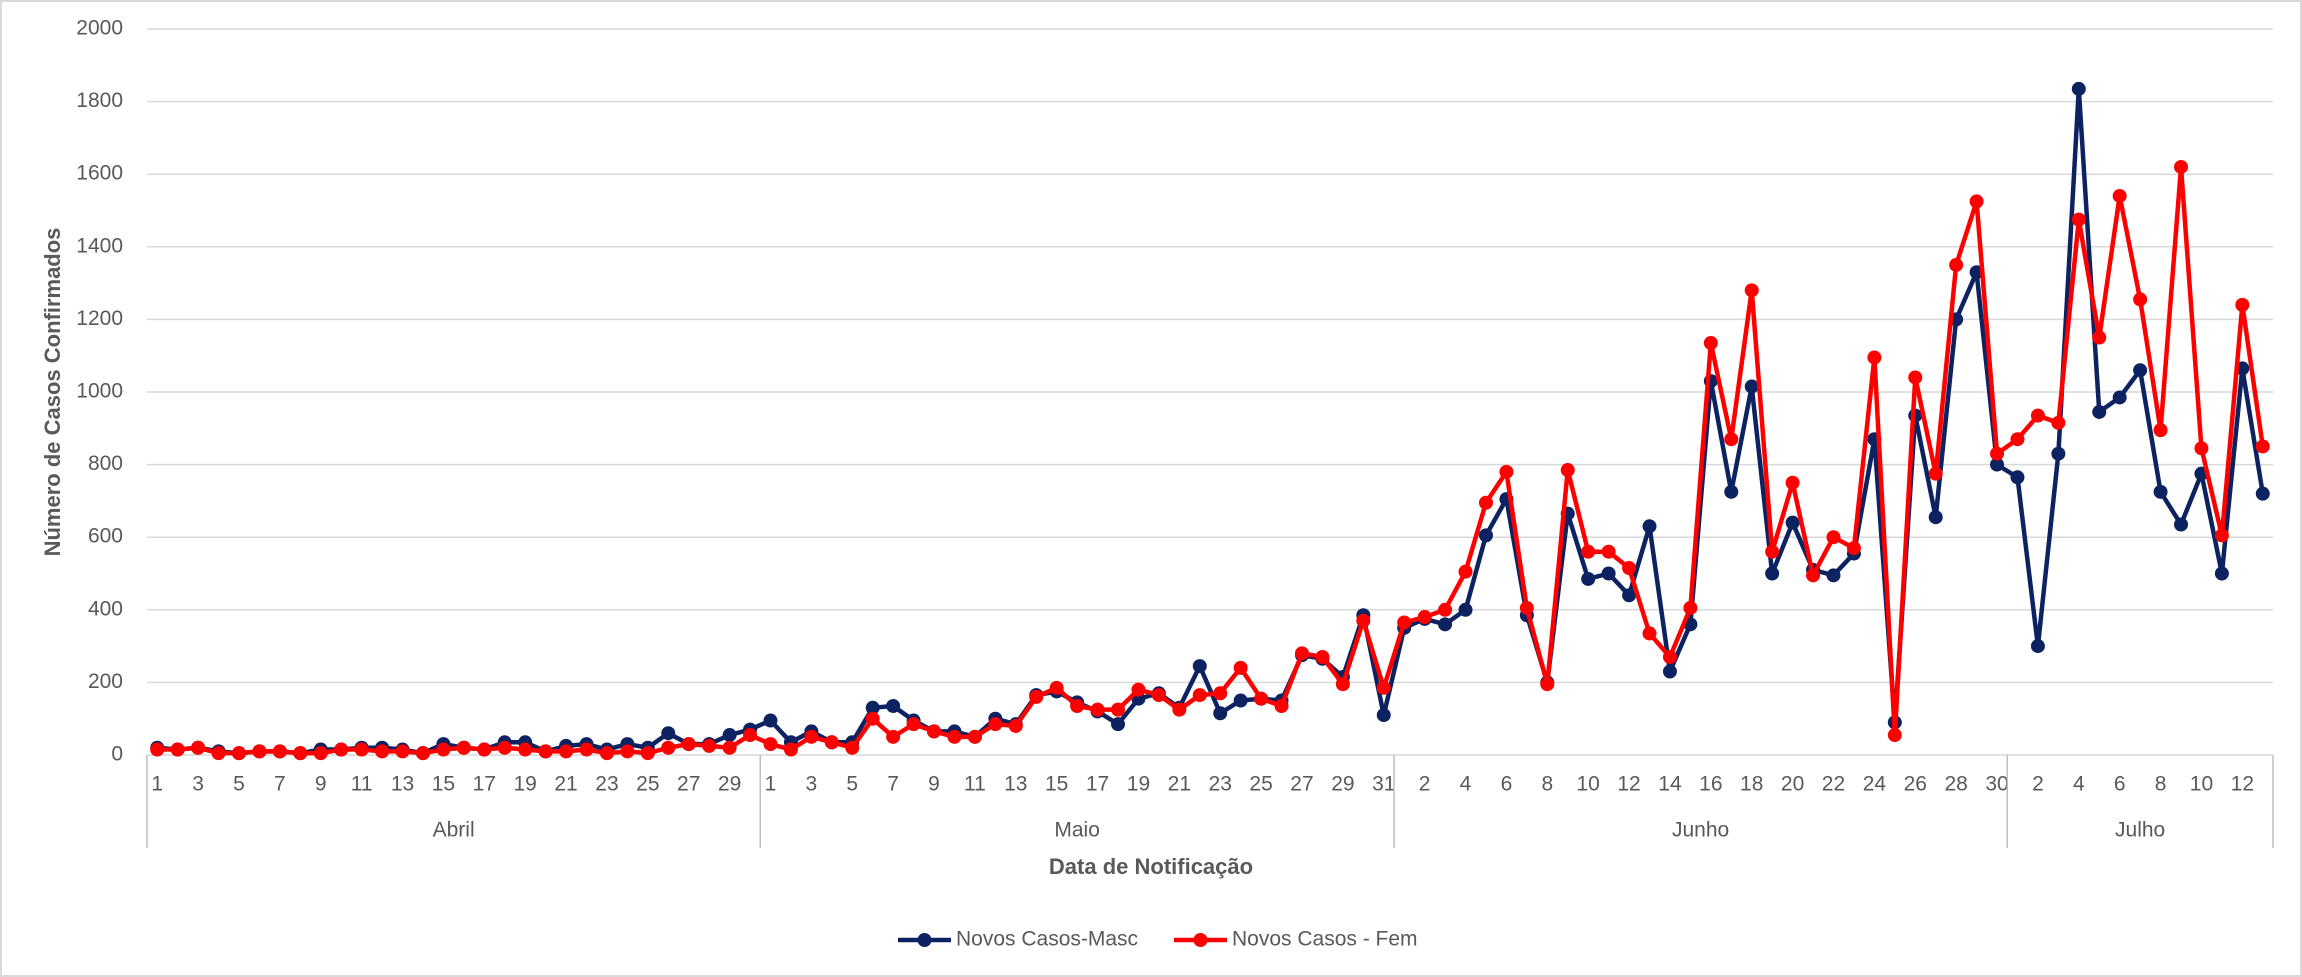 This screenshot has width=2302, height=977. Describe the element at coordinates (606, 784) in the screenshot. I see `x-tick-label: 23` at that location.